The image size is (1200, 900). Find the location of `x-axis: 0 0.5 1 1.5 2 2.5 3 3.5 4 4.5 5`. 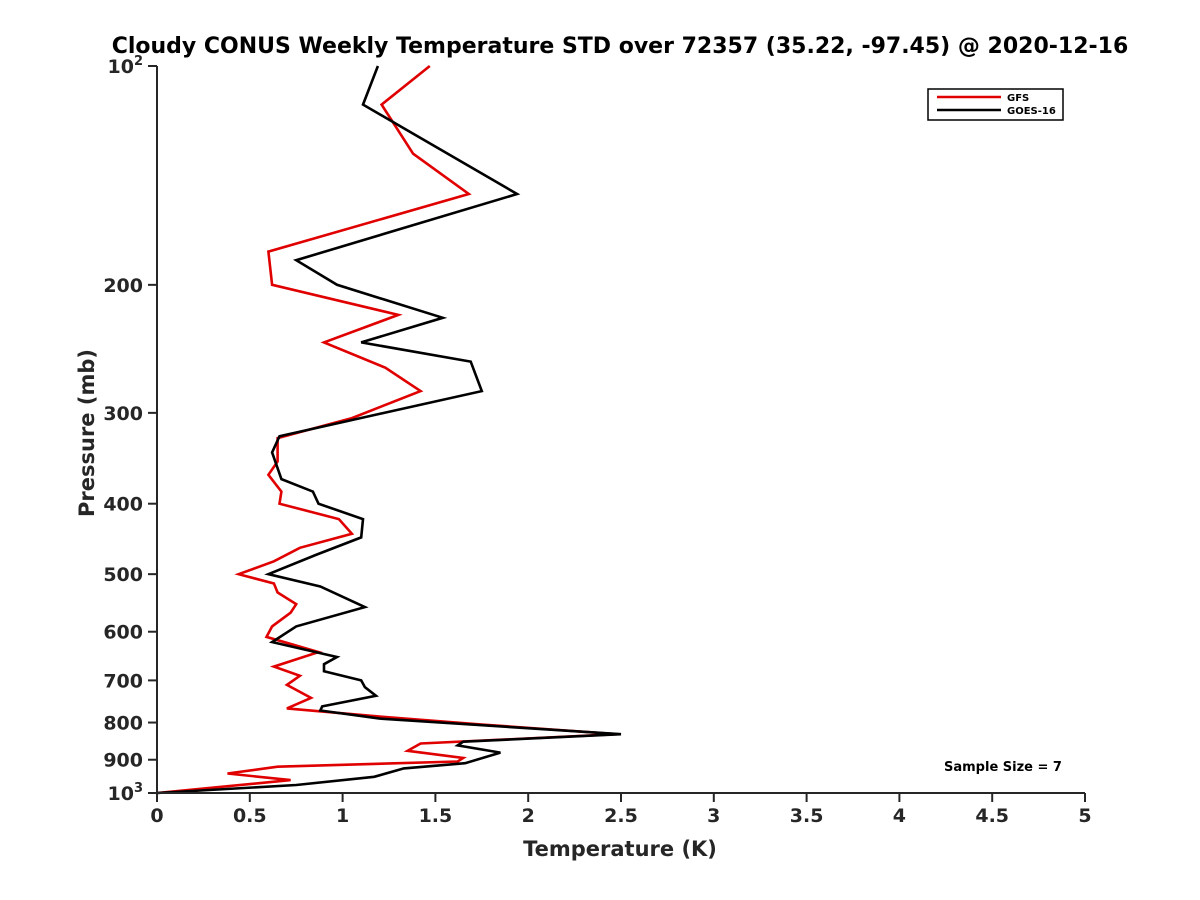

x-axis: 0 0.5 1 1.5 2 2.5 3 3.5 4 4.5 5 is located at coordinates (621, 809).